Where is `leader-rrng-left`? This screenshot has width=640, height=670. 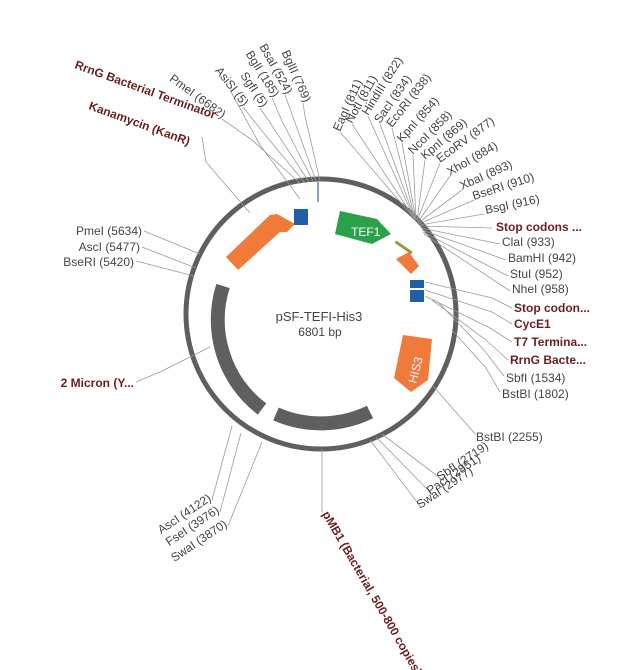
leader-rrng-left is located at coordinates (265, 144).